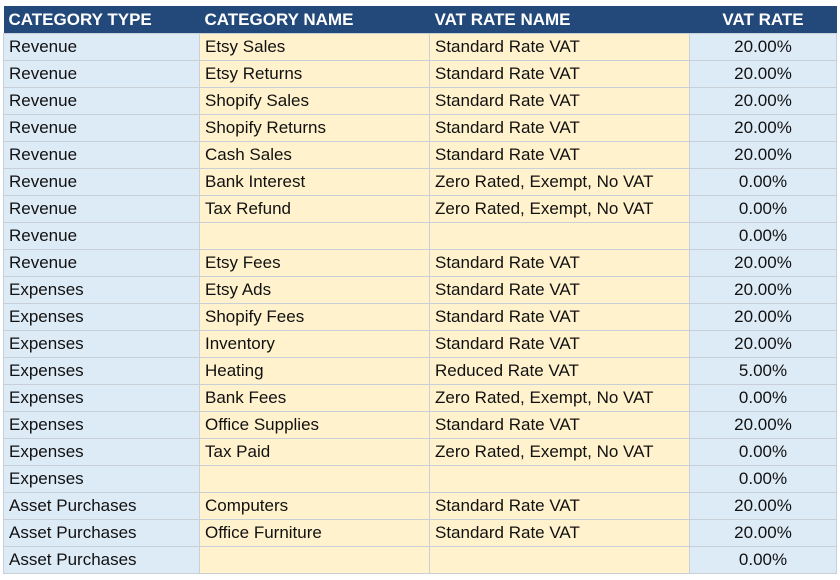 The image size is (840, 580). What do you see at coordinates (314, 47) in the screenshot?
I see `category-name-cell: Etsy Sales` at bounding box center [314, 47].